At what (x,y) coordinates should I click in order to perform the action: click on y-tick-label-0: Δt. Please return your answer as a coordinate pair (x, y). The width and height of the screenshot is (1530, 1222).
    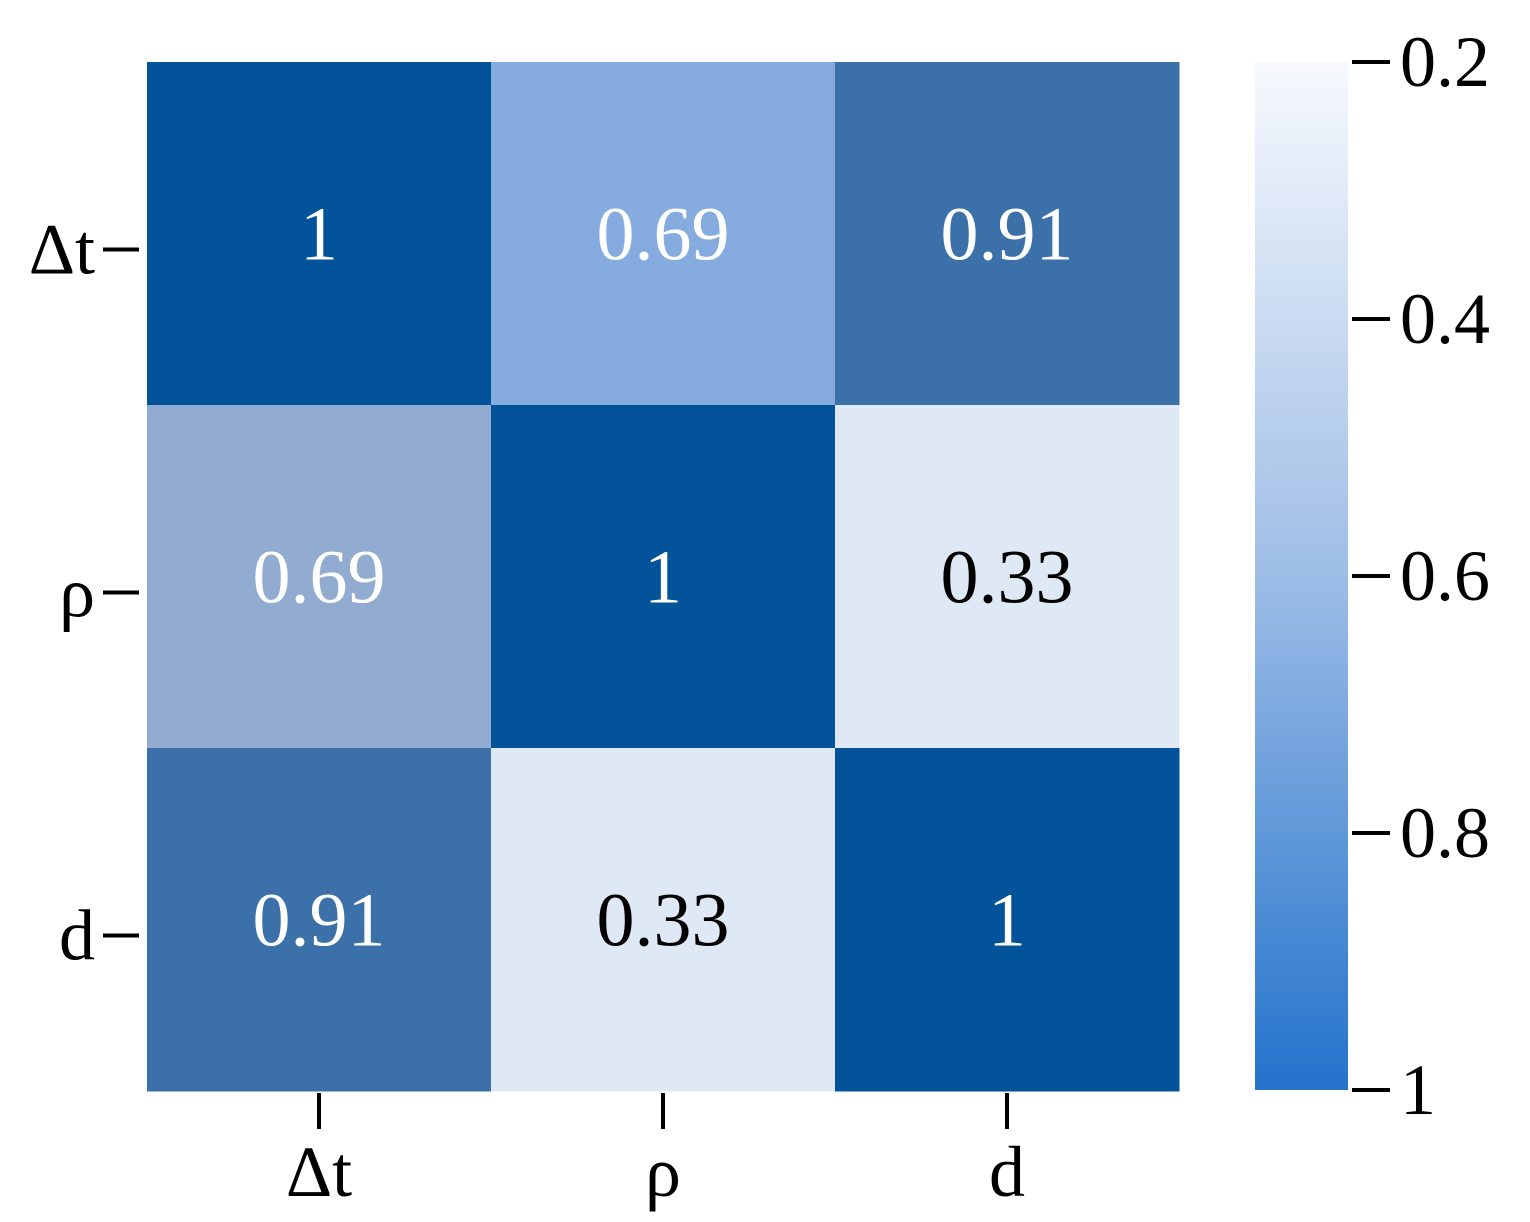
    Looking at the image, I should click on (62, 250).